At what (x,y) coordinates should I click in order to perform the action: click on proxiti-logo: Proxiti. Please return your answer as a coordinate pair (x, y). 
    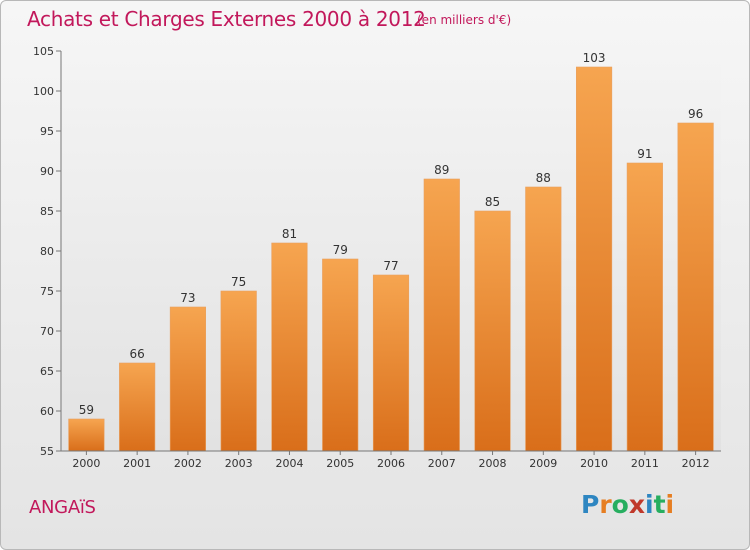
    Looking at the image, I should click on (627, 504).